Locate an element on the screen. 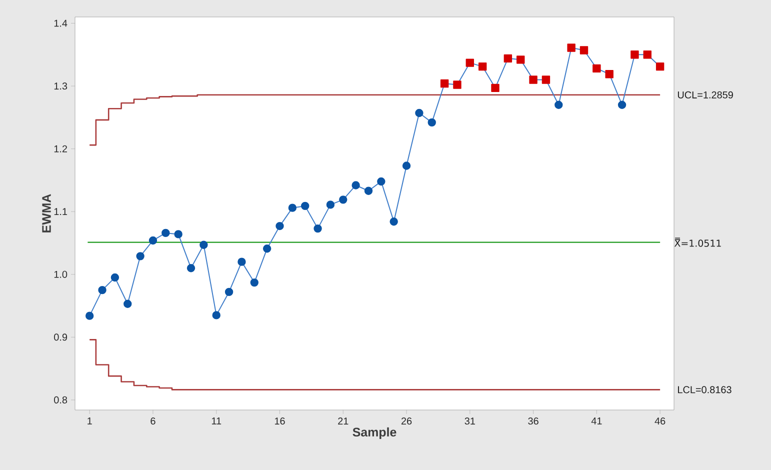 Image resolution: width=771 pixels, height=470 pixels. y-tick-label: 1.3 is located at coordinates (61, 86).